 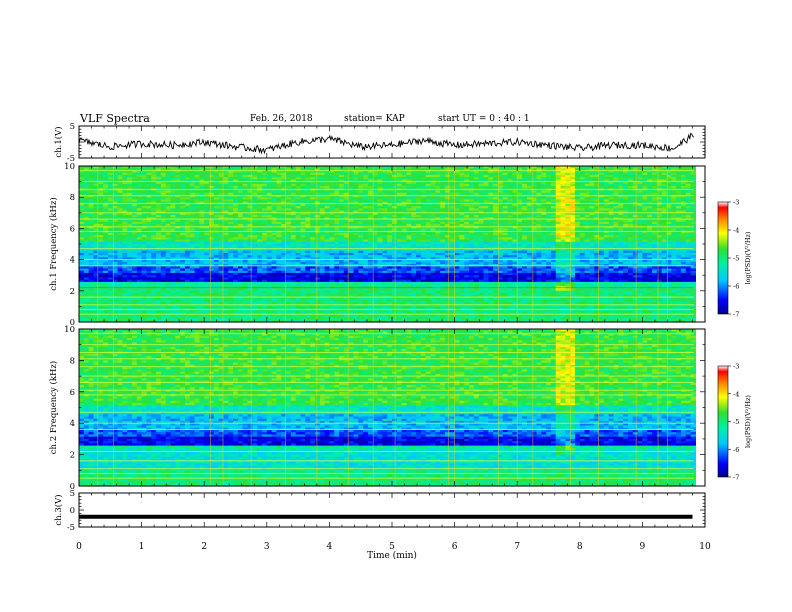 I want to click on panel-frame, so click(x=392, y=510).